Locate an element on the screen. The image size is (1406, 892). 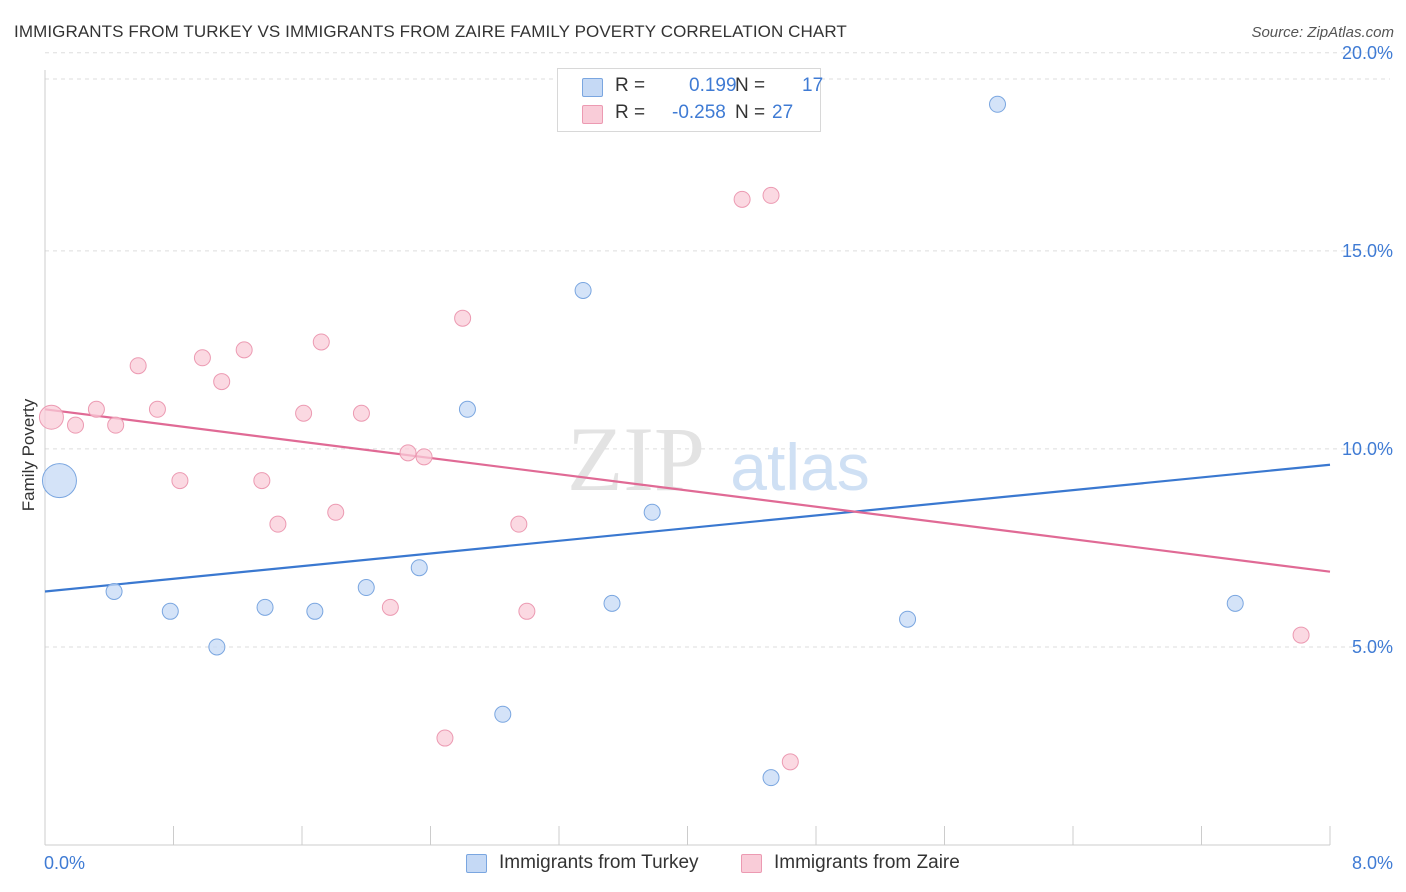
legend-n-value-turkey: 17 is located at coordinates (813, 85).